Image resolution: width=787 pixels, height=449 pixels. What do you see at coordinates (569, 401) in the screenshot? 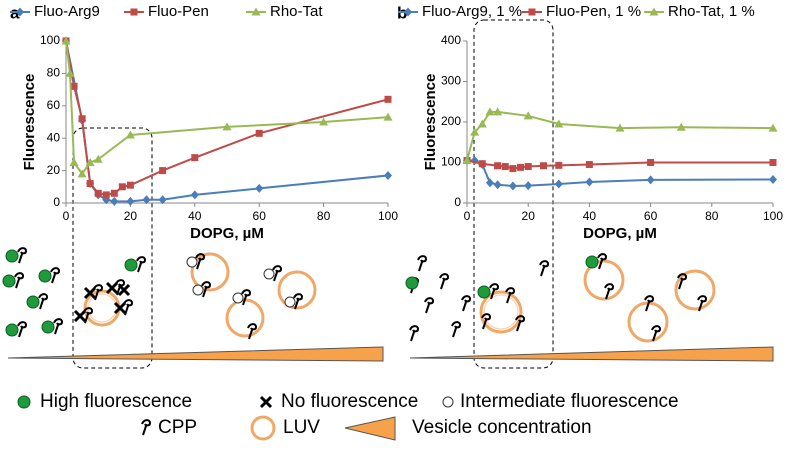
I see `legend-text: Intermediate fluorescence` at bounding box center [569, 401].